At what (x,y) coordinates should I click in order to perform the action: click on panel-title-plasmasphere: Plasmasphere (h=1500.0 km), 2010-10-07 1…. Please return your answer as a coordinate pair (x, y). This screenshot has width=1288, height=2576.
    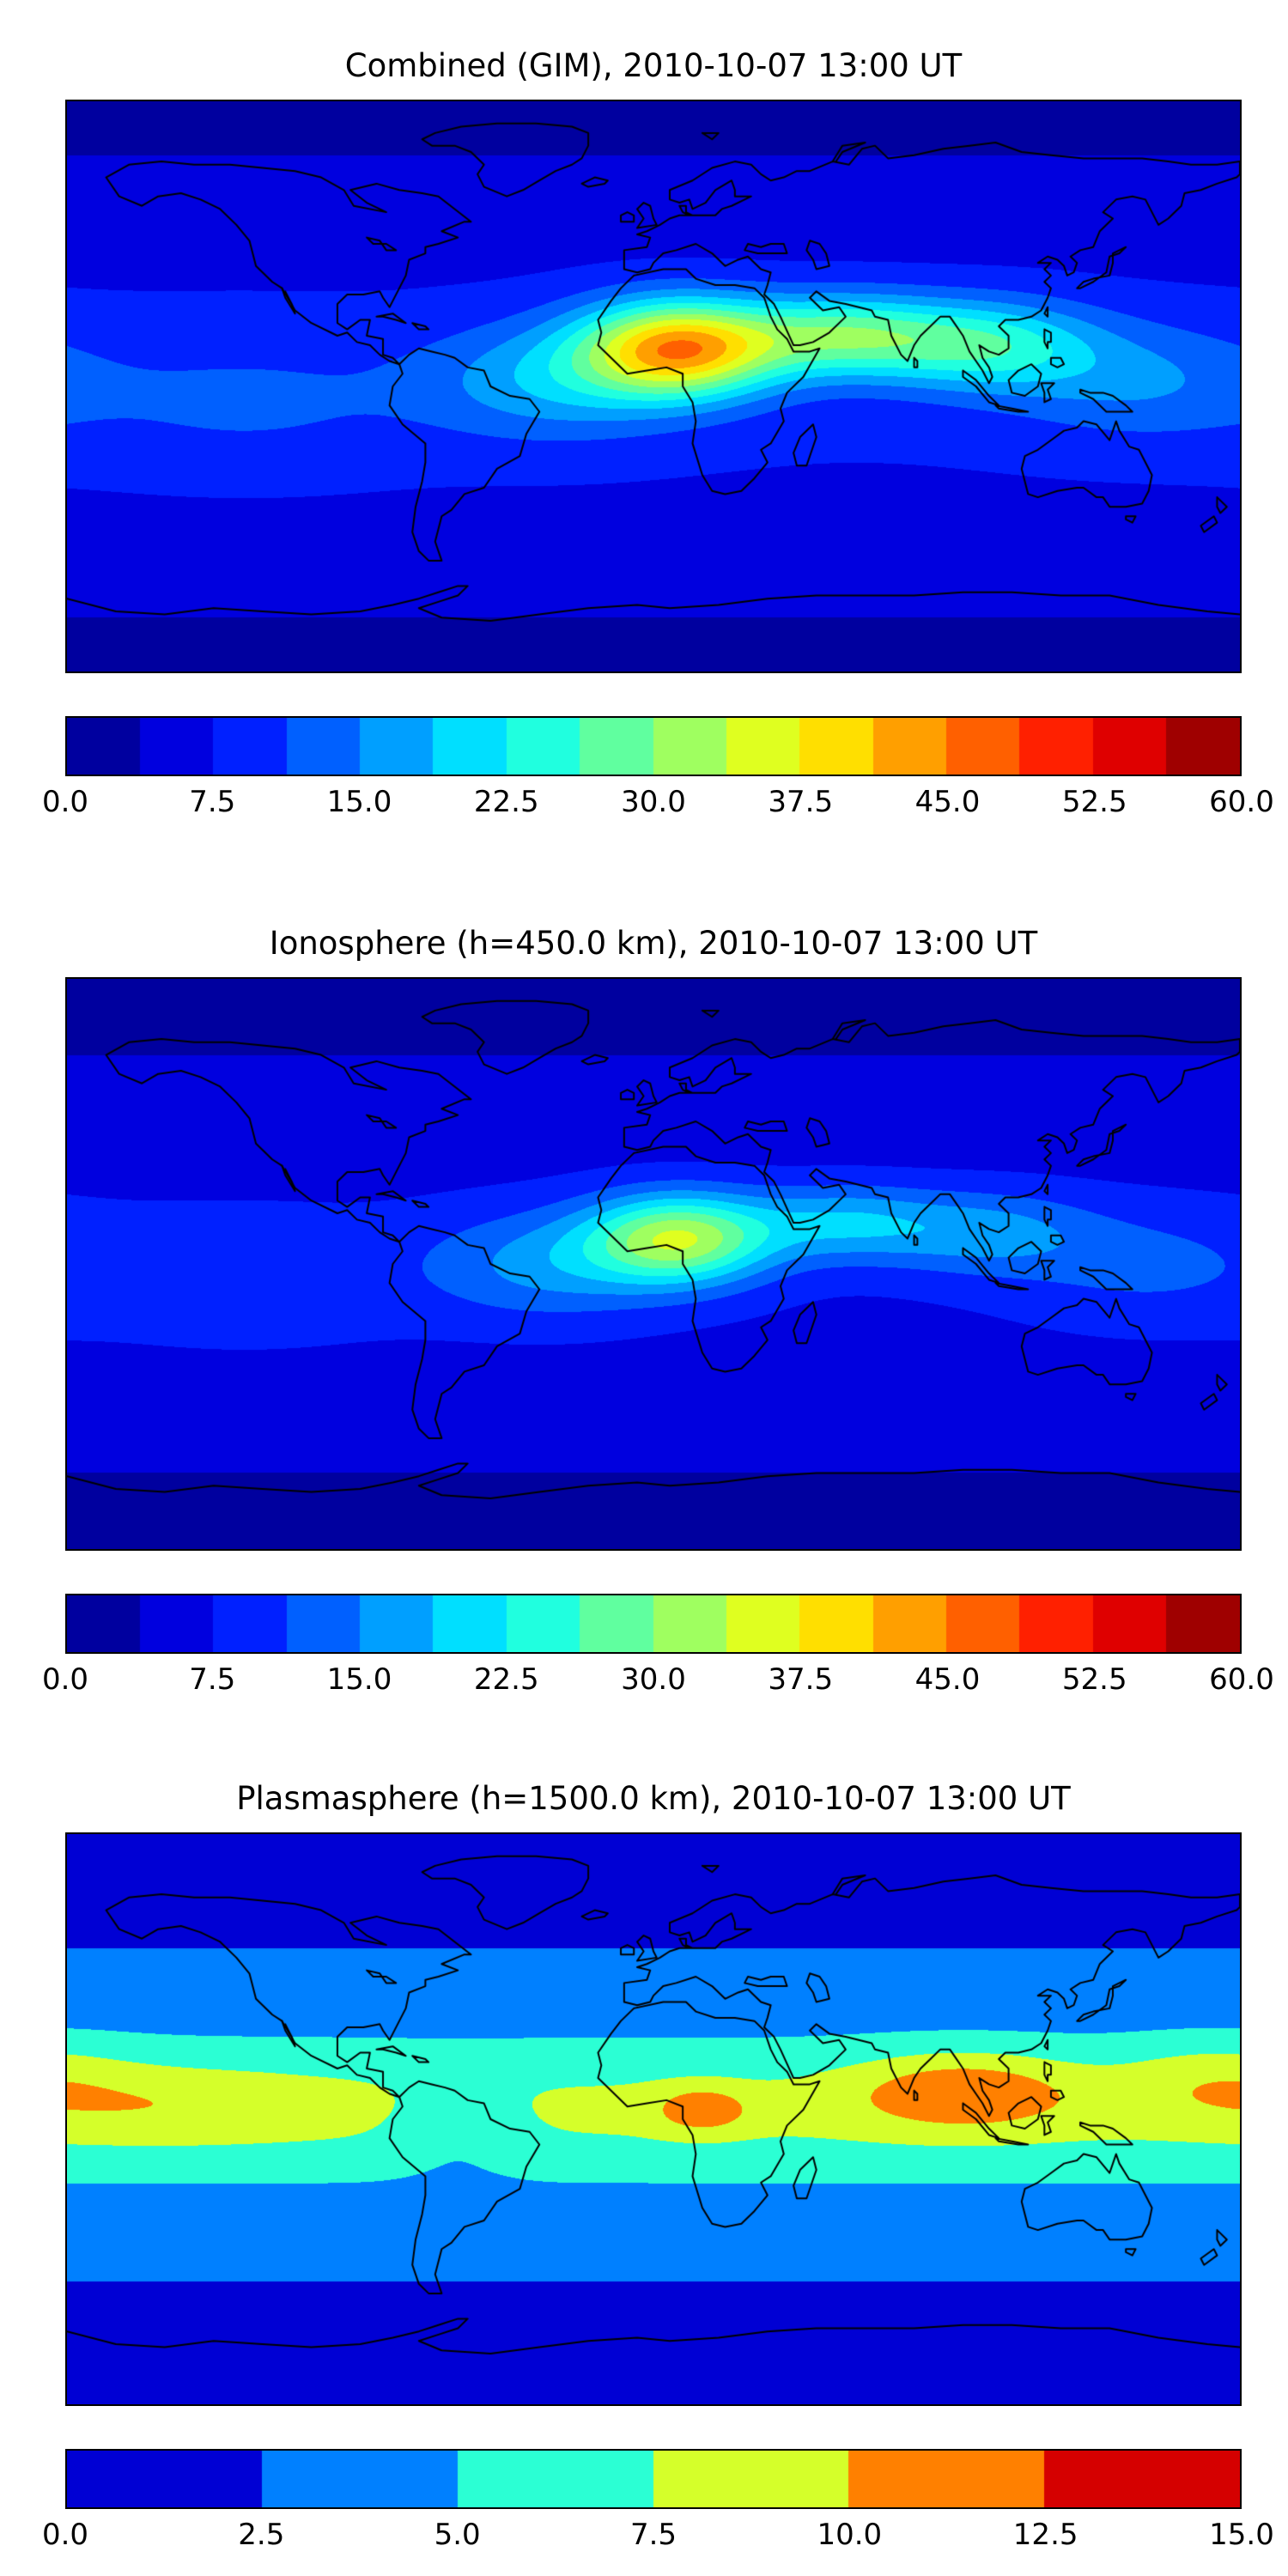
    Looking at the image, I should click on (653, 1799).